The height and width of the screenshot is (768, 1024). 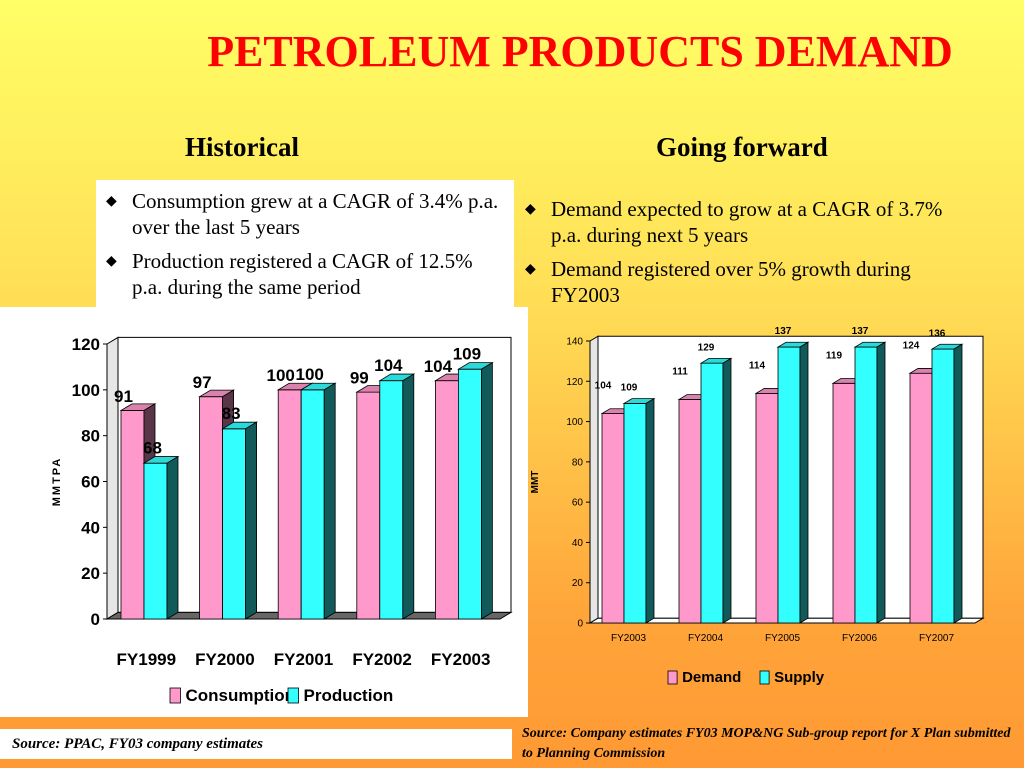 What do you see at coordinates (574, 342) in the screenshot?
I see `y-tick-label: 140` at bounding box center [574, 342].